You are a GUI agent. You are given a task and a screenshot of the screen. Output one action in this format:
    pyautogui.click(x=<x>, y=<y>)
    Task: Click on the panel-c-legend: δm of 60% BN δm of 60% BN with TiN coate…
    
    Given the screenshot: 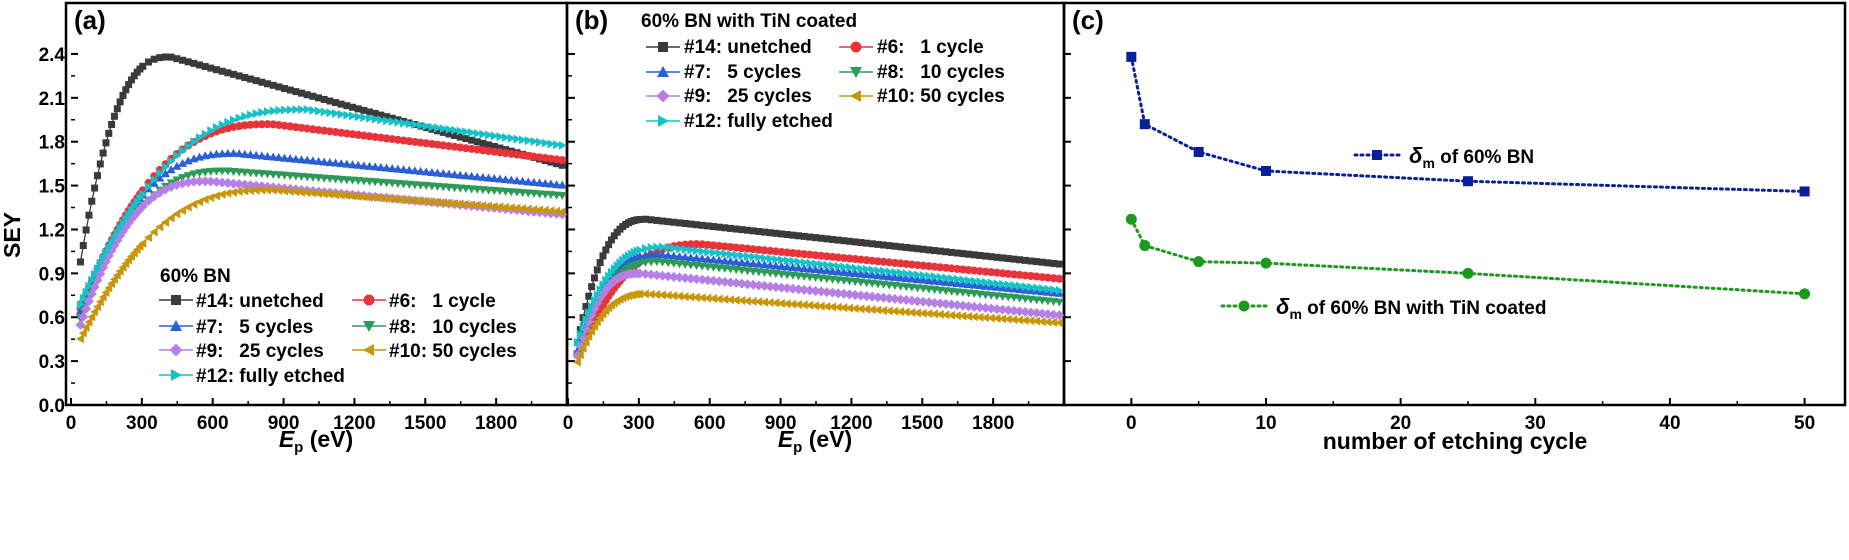 What is the action you would take?
    pyautogui.click(x=1383, y=232)
    